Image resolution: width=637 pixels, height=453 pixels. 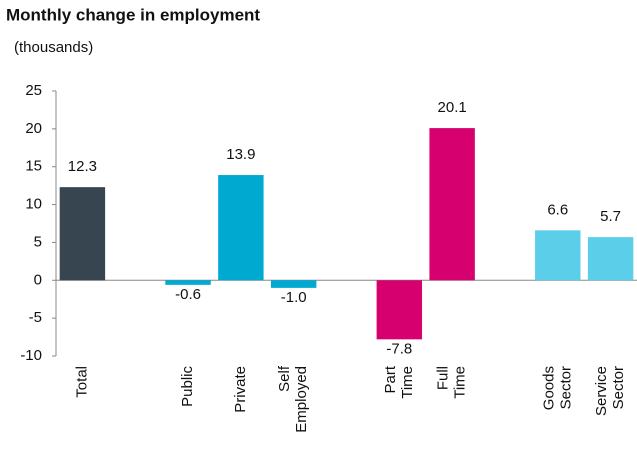 I want to click on chart-subtitle: (thousands), so click(x=53, y=47).